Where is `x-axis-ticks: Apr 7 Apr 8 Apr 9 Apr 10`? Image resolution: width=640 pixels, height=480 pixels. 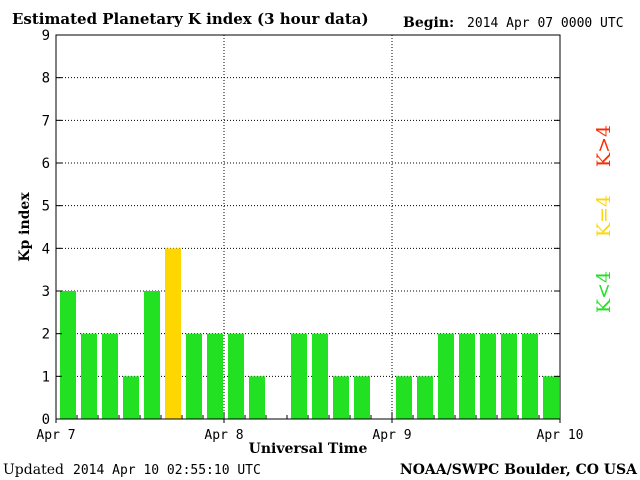
x-axis-ticks: Apr 7 Apr 8 Apr 9 Apr 10 is located at coordinates (309, 427).